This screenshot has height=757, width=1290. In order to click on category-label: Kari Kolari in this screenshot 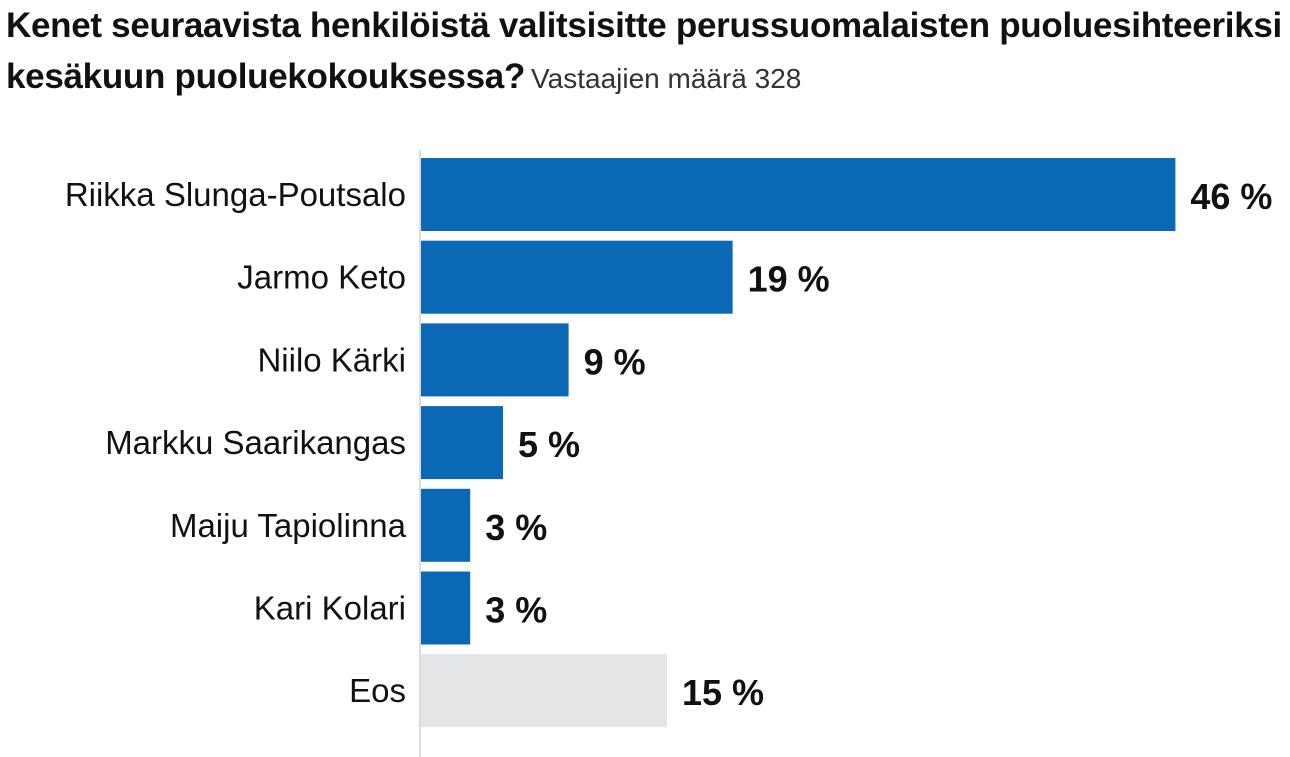, I will do `click(330, 608)`.